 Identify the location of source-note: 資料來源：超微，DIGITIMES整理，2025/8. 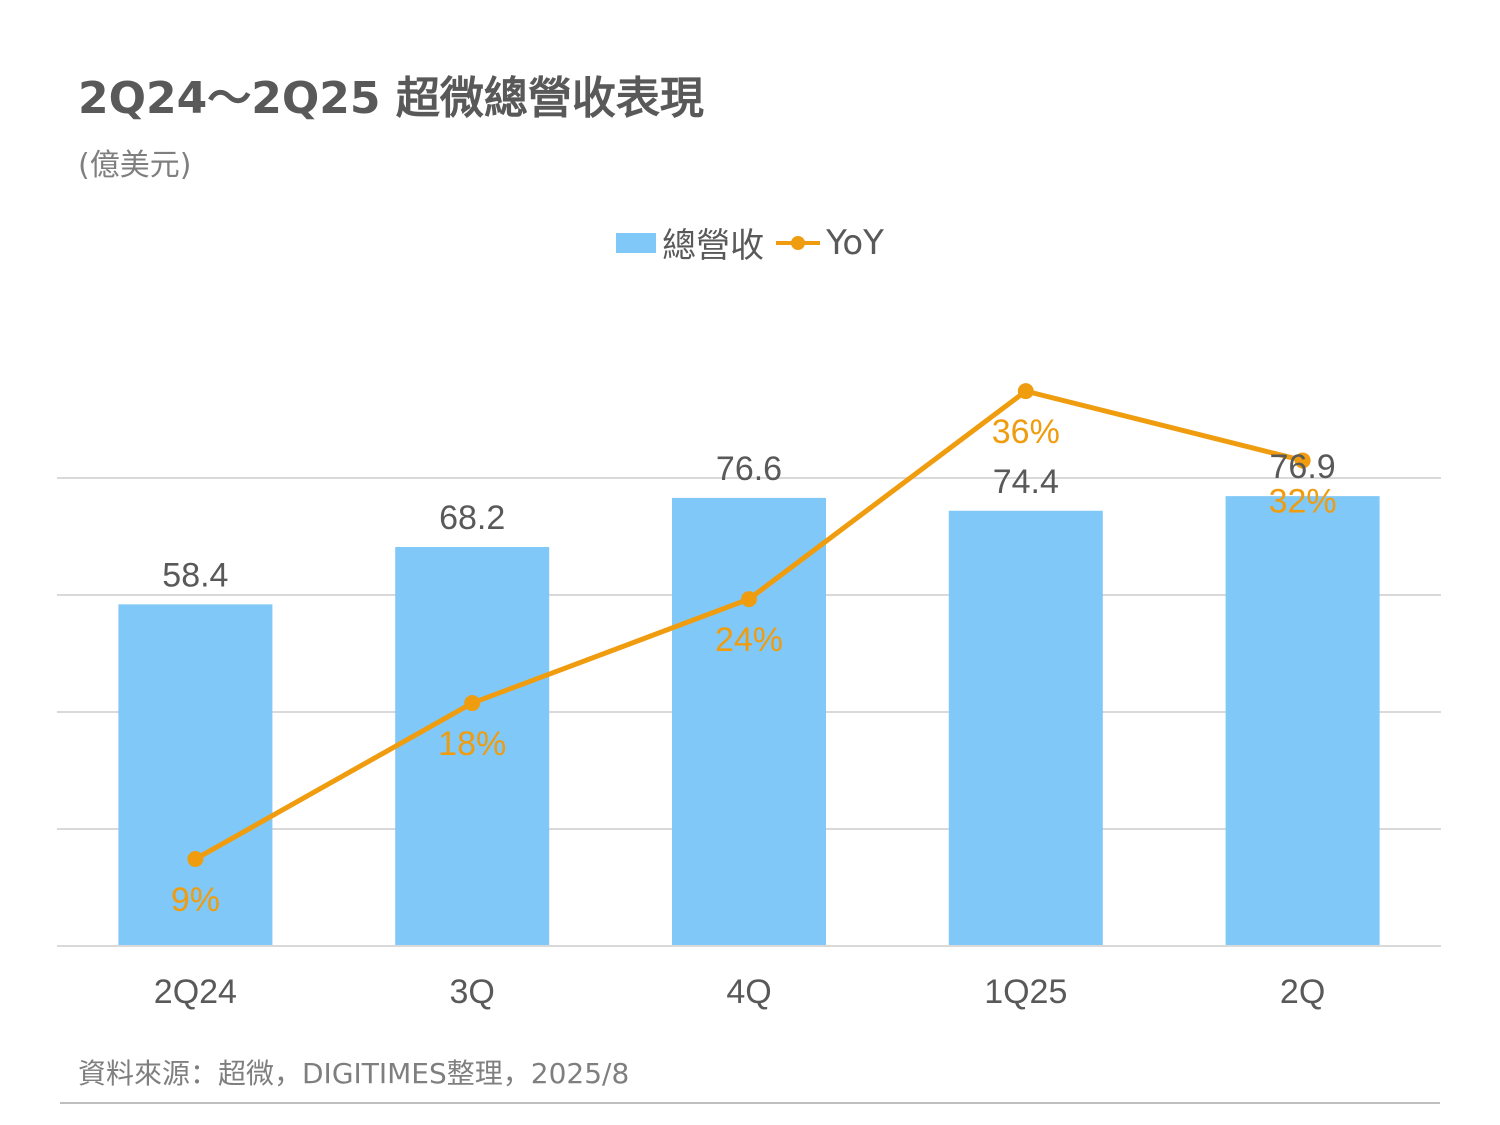
(354, 1073).